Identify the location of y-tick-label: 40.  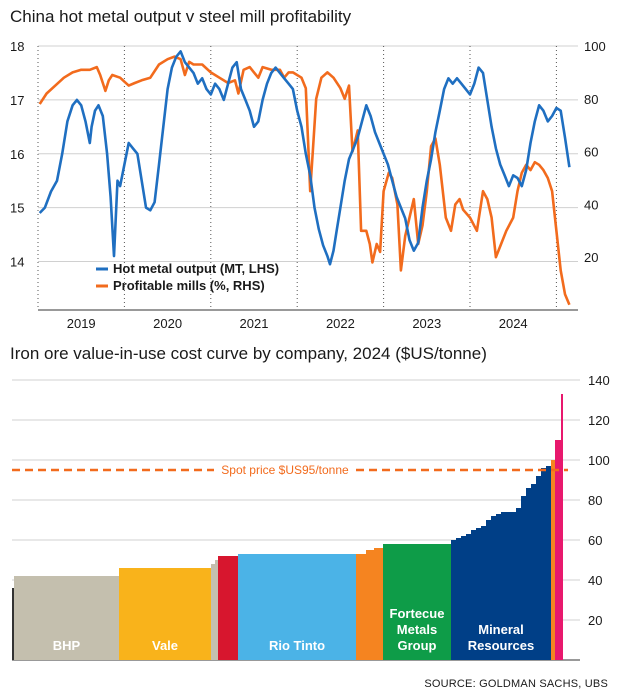
(595, 580).